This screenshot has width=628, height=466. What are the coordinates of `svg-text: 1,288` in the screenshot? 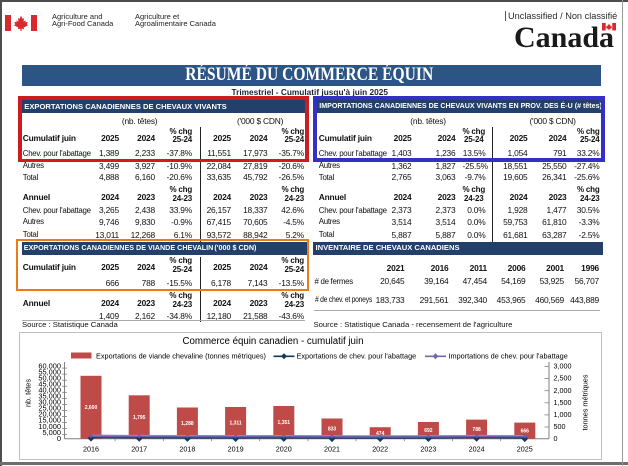 It's located at (187, 423).